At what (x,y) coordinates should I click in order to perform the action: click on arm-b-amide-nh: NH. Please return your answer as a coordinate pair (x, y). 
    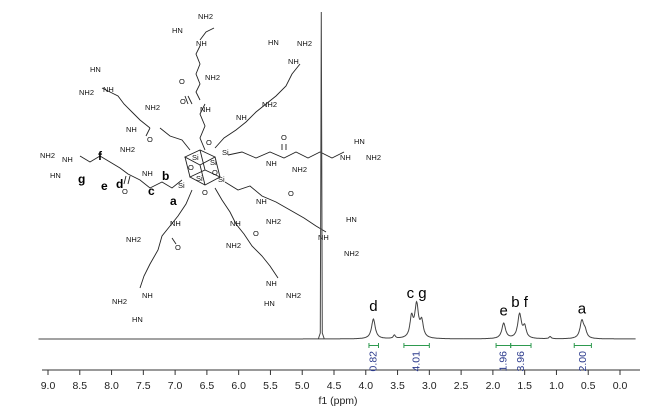
    Looking at the image, I should click on (235, 223).